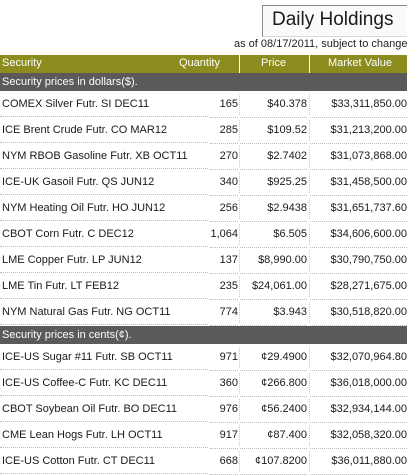 This screenshot has width=407, height=475. What do you see at coordinates (358, 313) in the screenshot?
I see `market-value: $30,518,820.00` at bounding box center [358, 313].